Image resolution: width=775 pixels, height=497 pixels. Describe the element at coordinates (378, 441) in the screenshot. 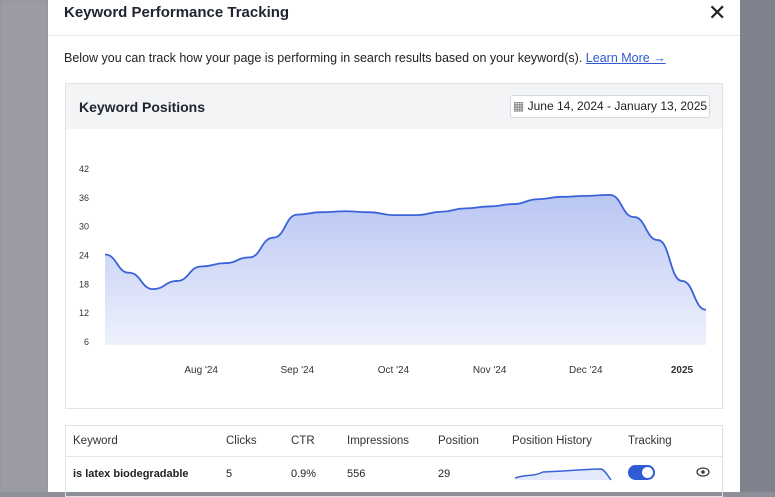

I see `table-header: Impressions` at that location.